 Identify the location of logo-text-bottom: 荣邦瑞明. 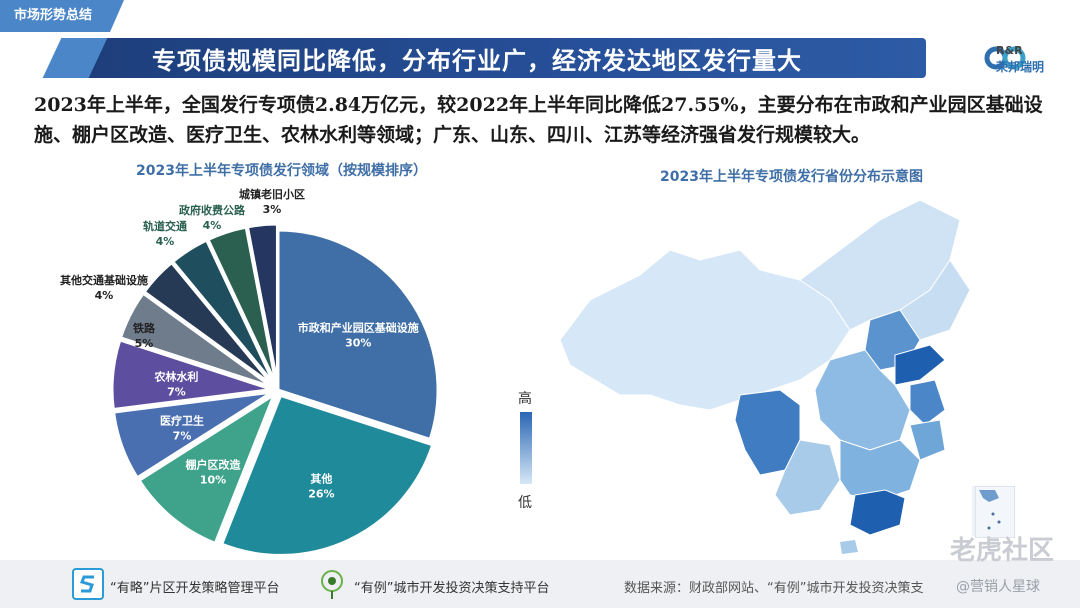
(1020, 67).